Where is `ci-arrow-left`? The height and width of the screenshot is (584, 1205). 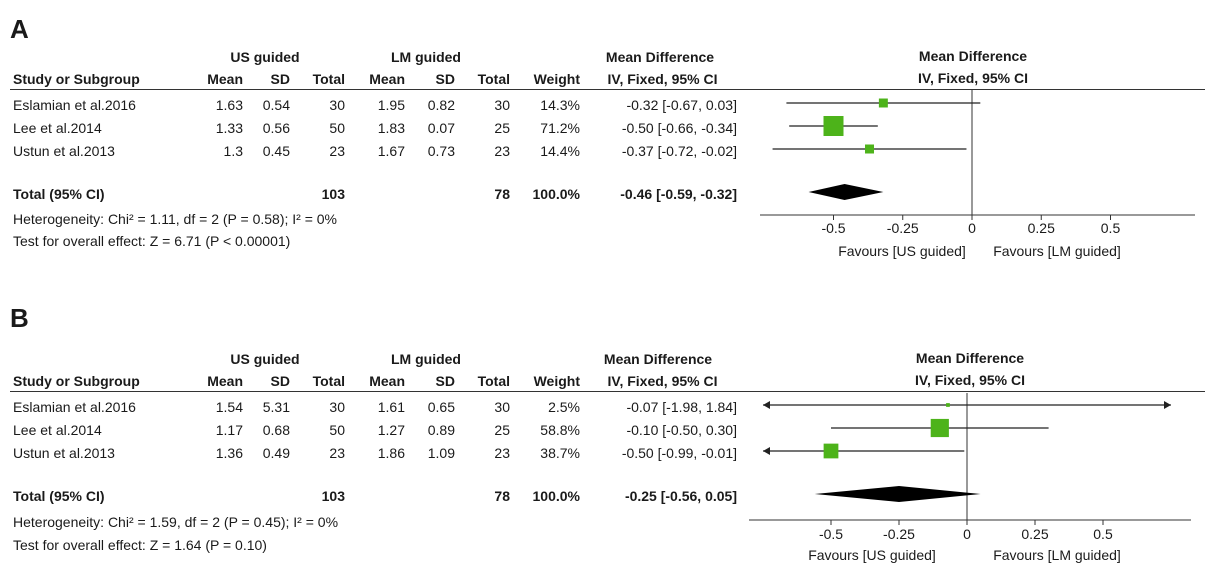
ci-arrow-left is located at coordinates (766, 405).